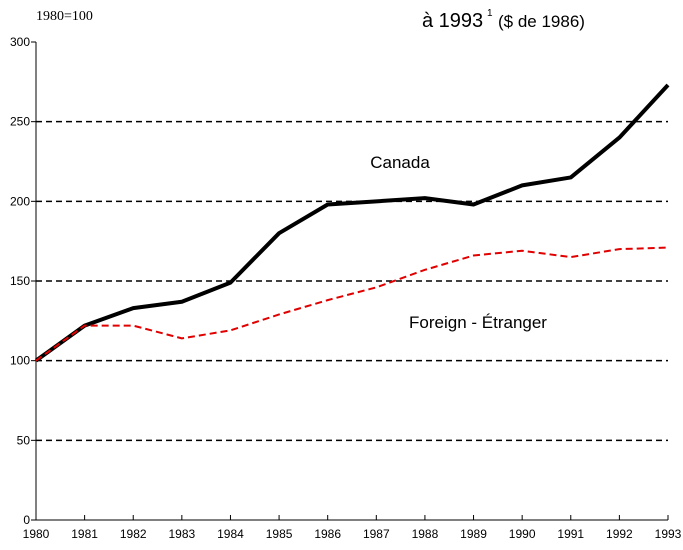 The image size is (683, 550). What do you see at coordinates (20, 201) in the screenshot?
I see `y-tick-label: 200` at bounding box center [20, 201].